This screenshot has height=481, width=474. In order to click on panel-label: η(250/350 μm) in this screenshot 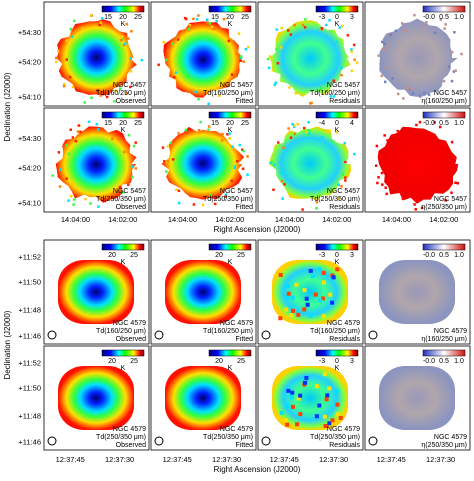, I will do `click(444, 445)`.